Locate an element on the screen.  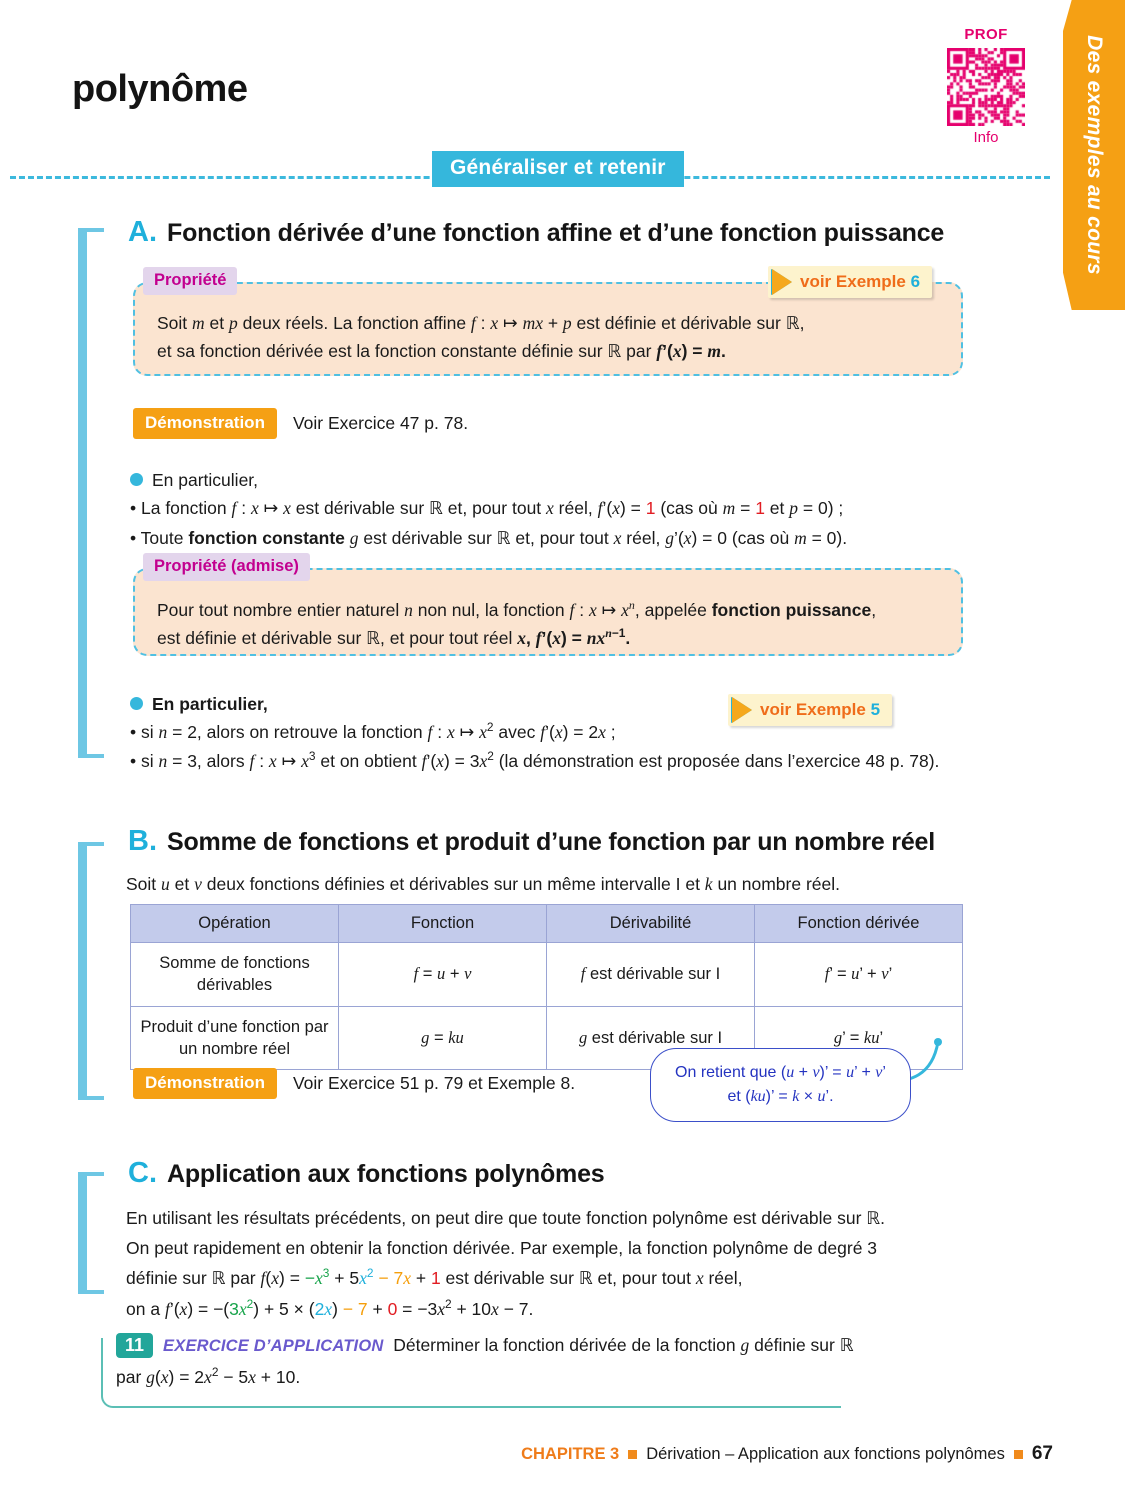
table-header-fonction: Fonction is located at coordinates (442, 923).